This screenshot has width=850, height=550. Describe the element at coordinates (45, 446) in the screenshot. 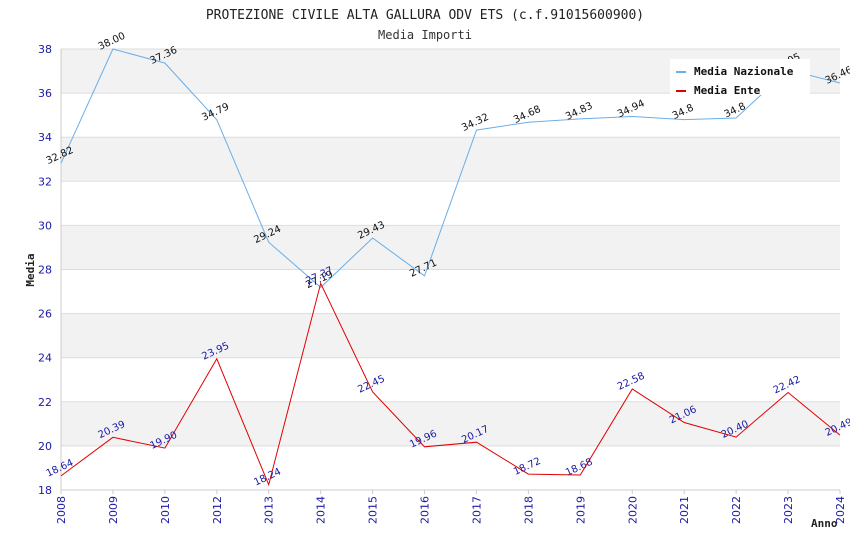

I see `y-tick-label: 20` at that location.